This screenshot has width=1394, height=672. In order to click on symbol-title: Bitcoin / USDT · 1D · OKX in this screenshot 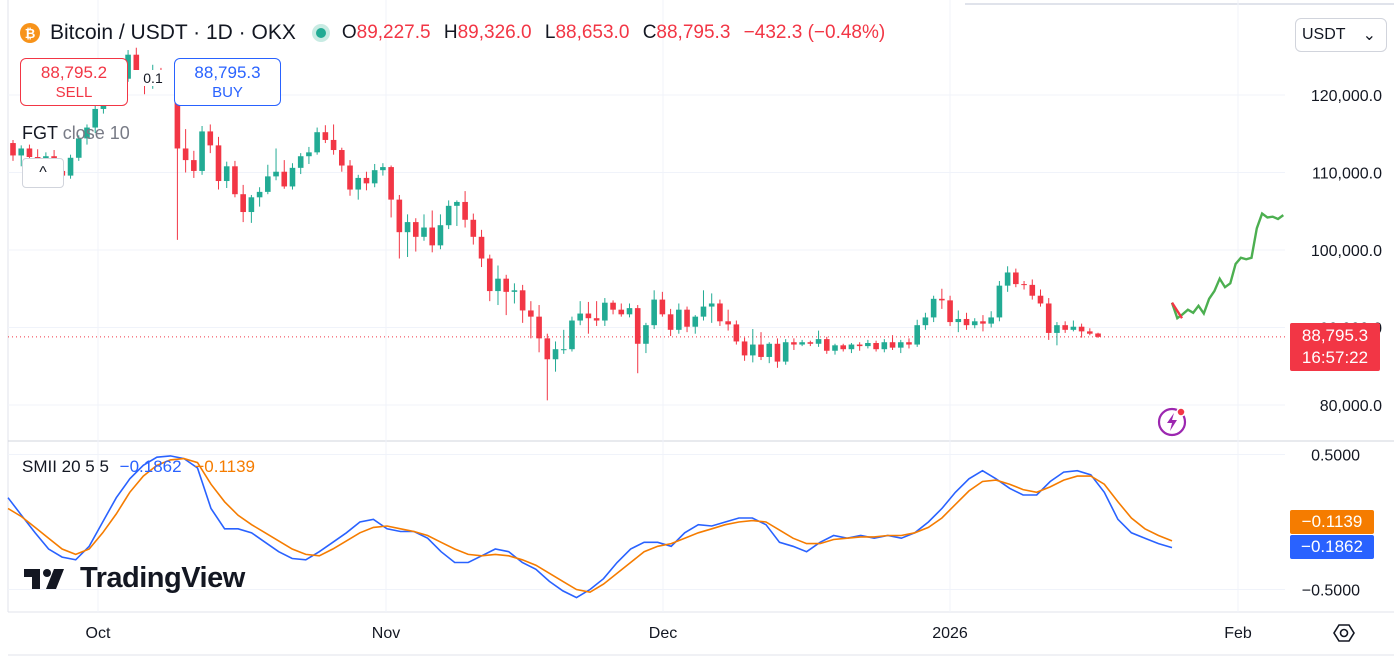, I will do `click(173, 32)`.